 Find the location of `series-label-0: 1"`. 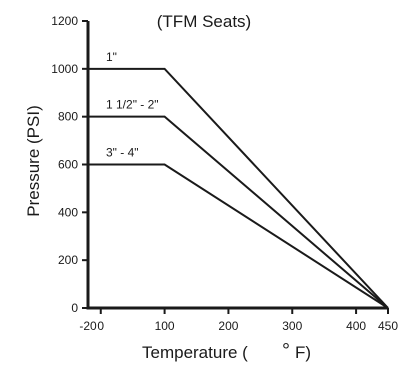

series-label-0: 1" is located at coordinates (111, 57).